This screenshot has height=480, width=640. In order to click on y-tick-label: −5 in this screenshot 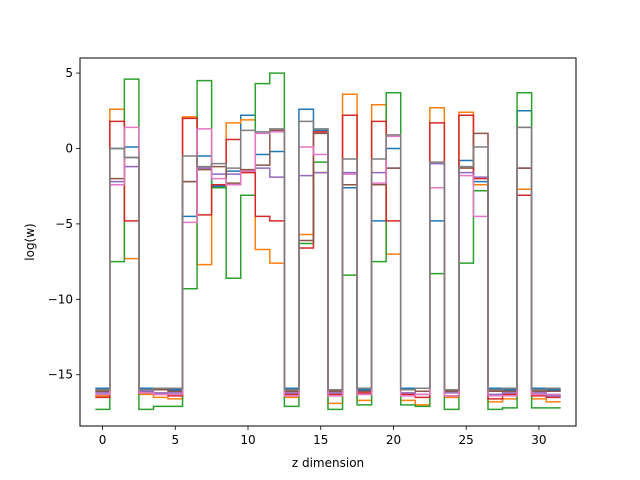, I will do `click(64, 224)`.